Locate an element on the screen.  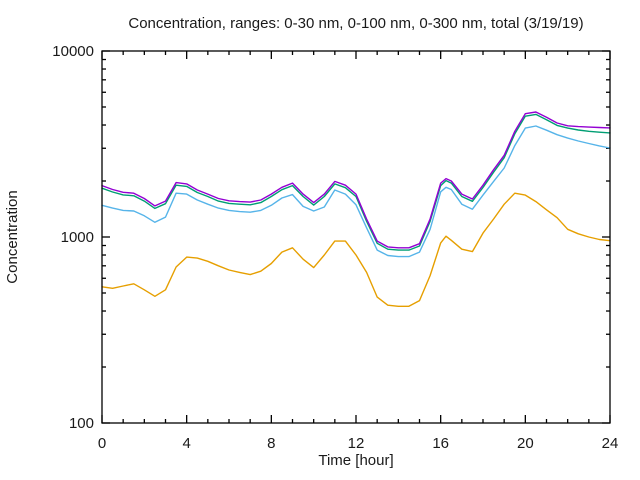
x-tick-label: 0 is located at coordinates (102, 443).